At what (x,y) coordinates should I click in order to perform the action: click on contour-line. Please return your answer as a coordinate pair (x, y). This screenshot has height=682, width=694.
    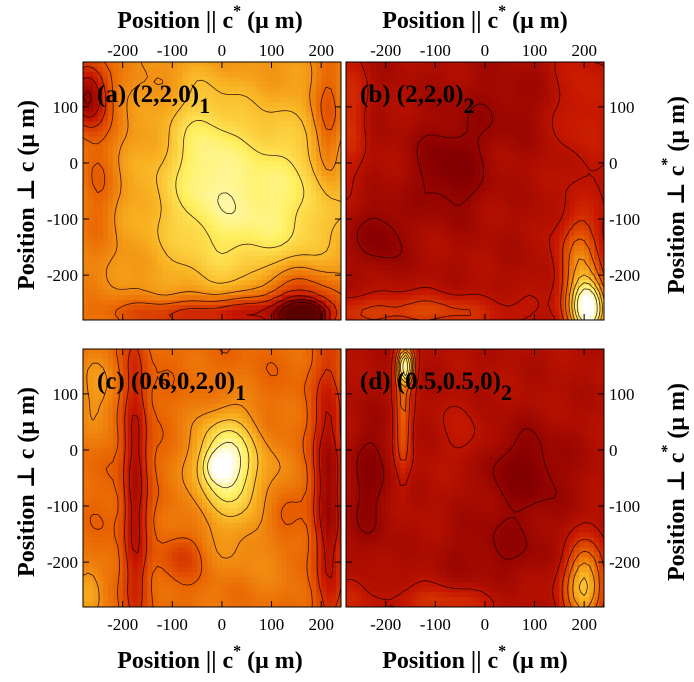
    Looking at the image, I should click on (240, 187).